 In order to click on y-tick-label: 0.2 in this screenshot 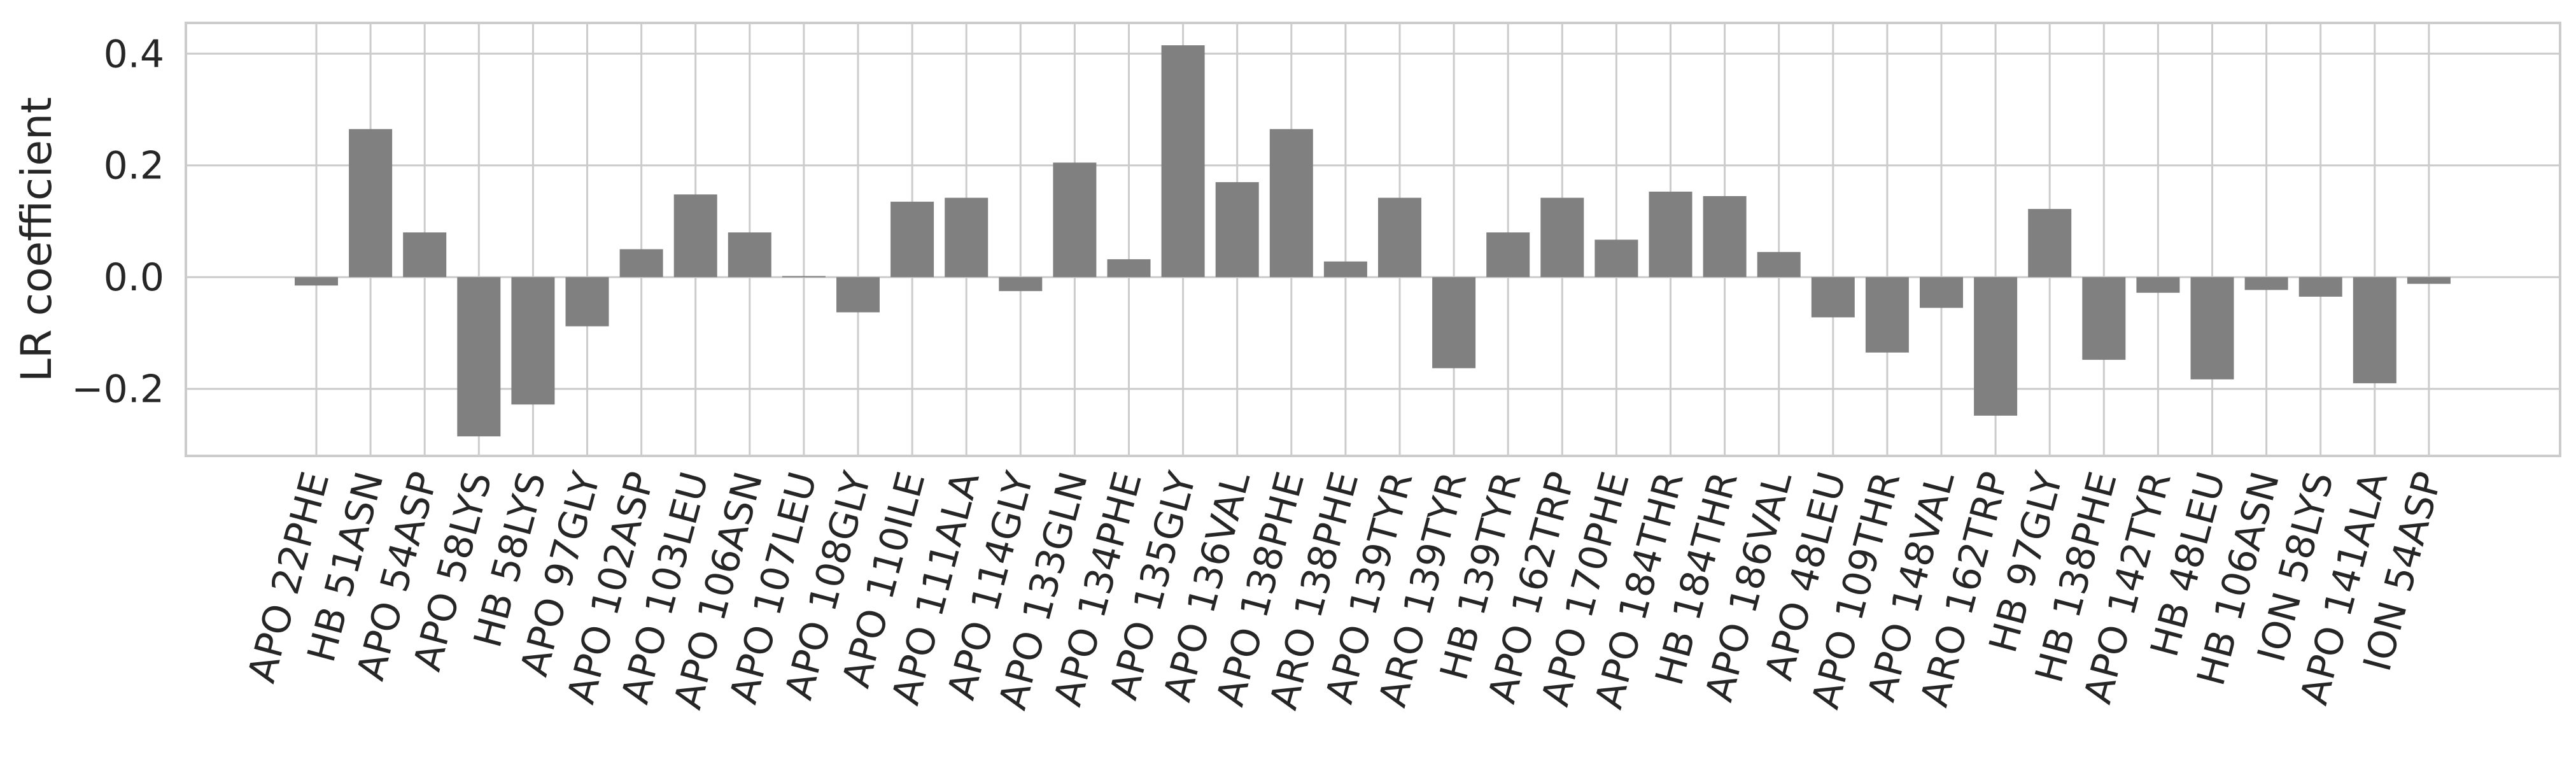, I will do `click(134, 166)`.